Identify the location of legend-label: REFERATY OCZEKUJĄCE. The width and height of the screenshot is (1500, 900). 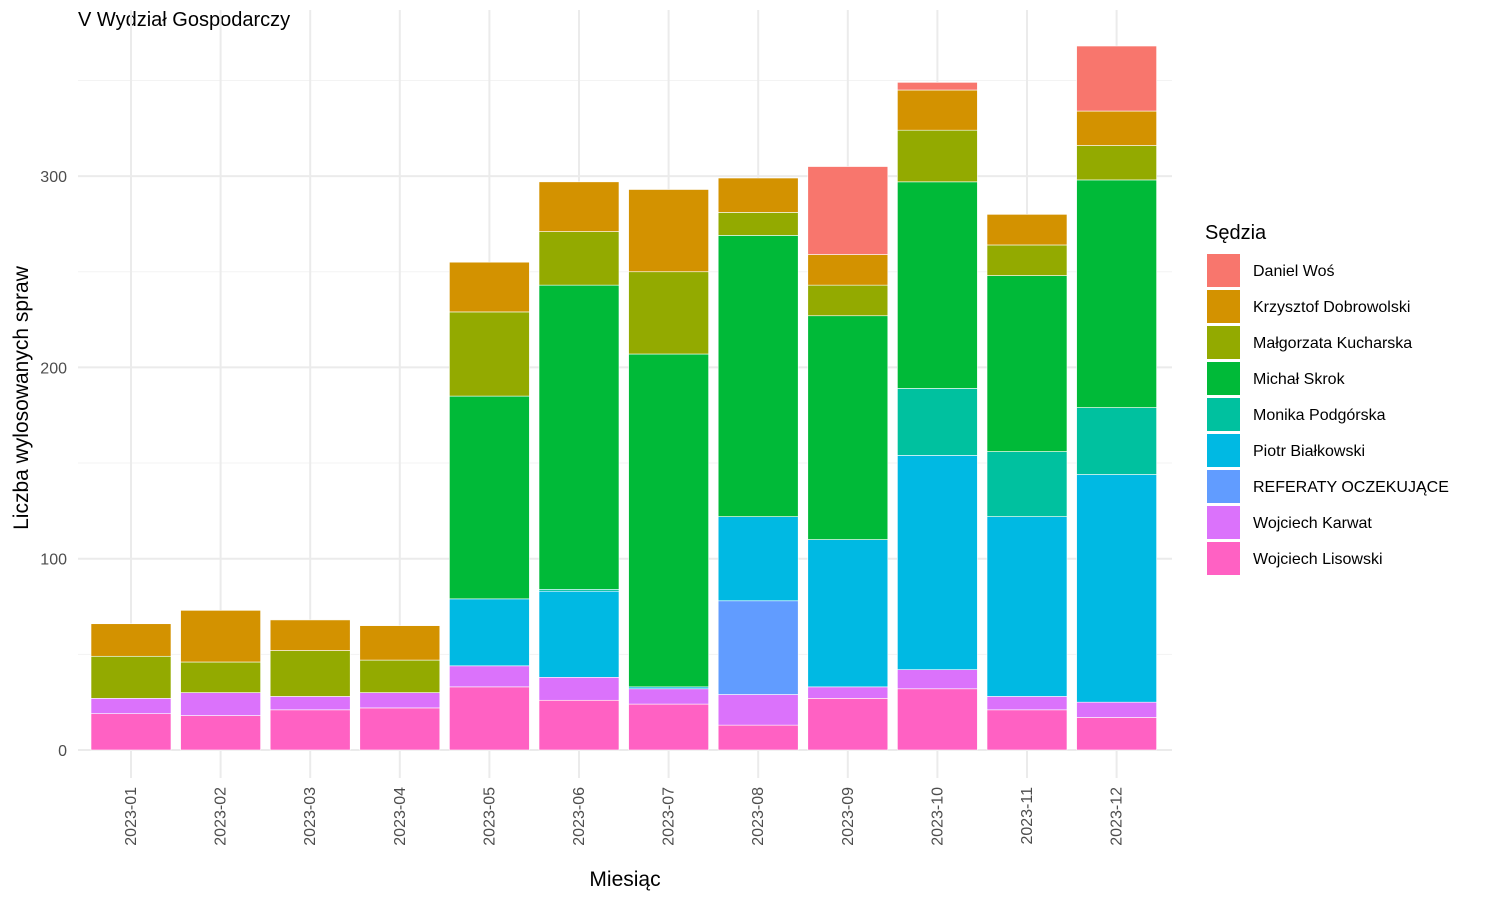
(1351, 487).